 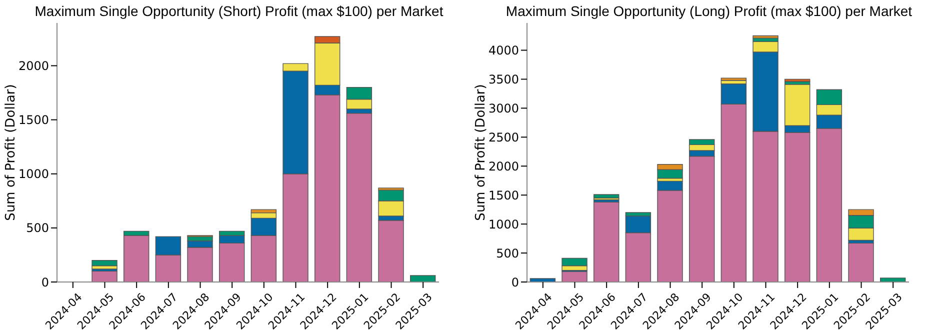 I want to click on y-tick-label: 3500, so click(x=503, y=79).